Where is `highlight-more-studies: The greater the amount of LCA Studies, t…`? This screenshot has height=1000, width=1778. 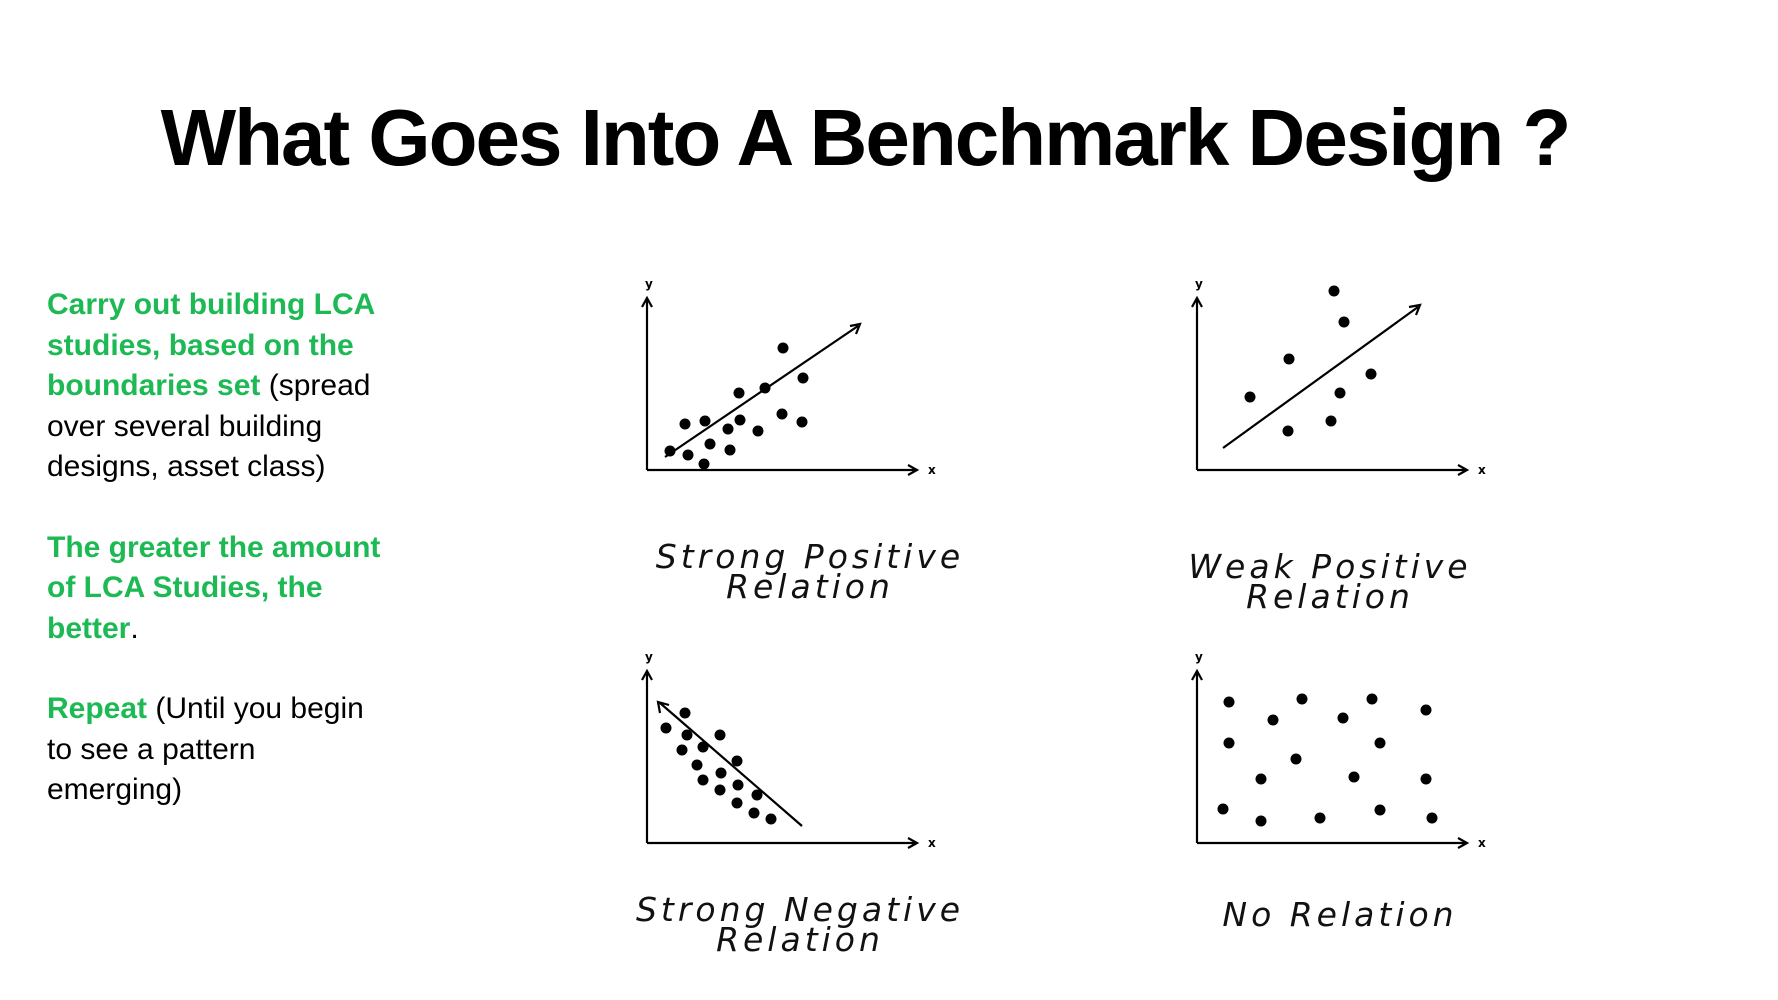
highlight-more-studies: The greater the amount of LCA Studies, t… is located at coordinates (214, 587).